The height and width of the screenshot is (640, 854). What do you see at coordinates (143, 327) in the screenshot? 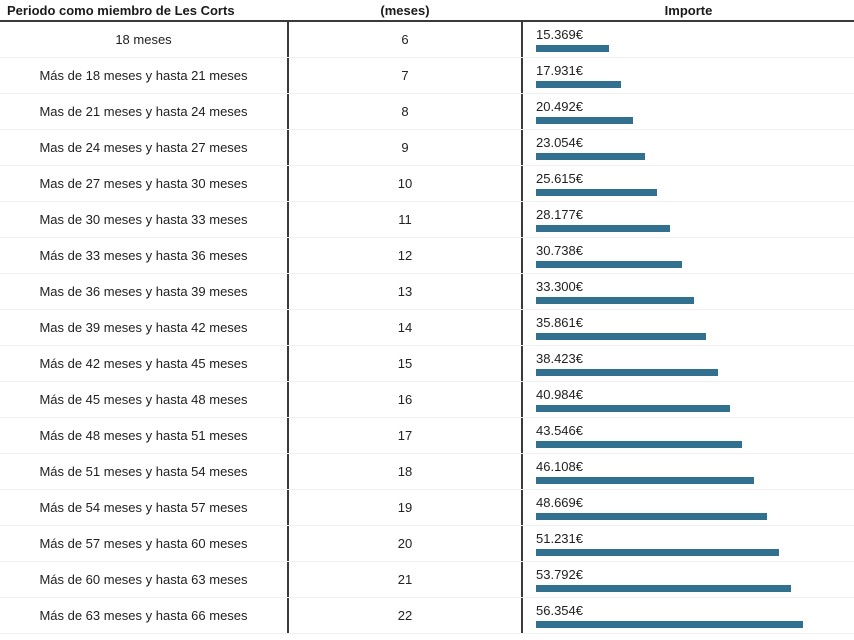
I see `periodo-cell: Mas de 39 meses y hasta 42 meses` at bounding box center [143, 327].